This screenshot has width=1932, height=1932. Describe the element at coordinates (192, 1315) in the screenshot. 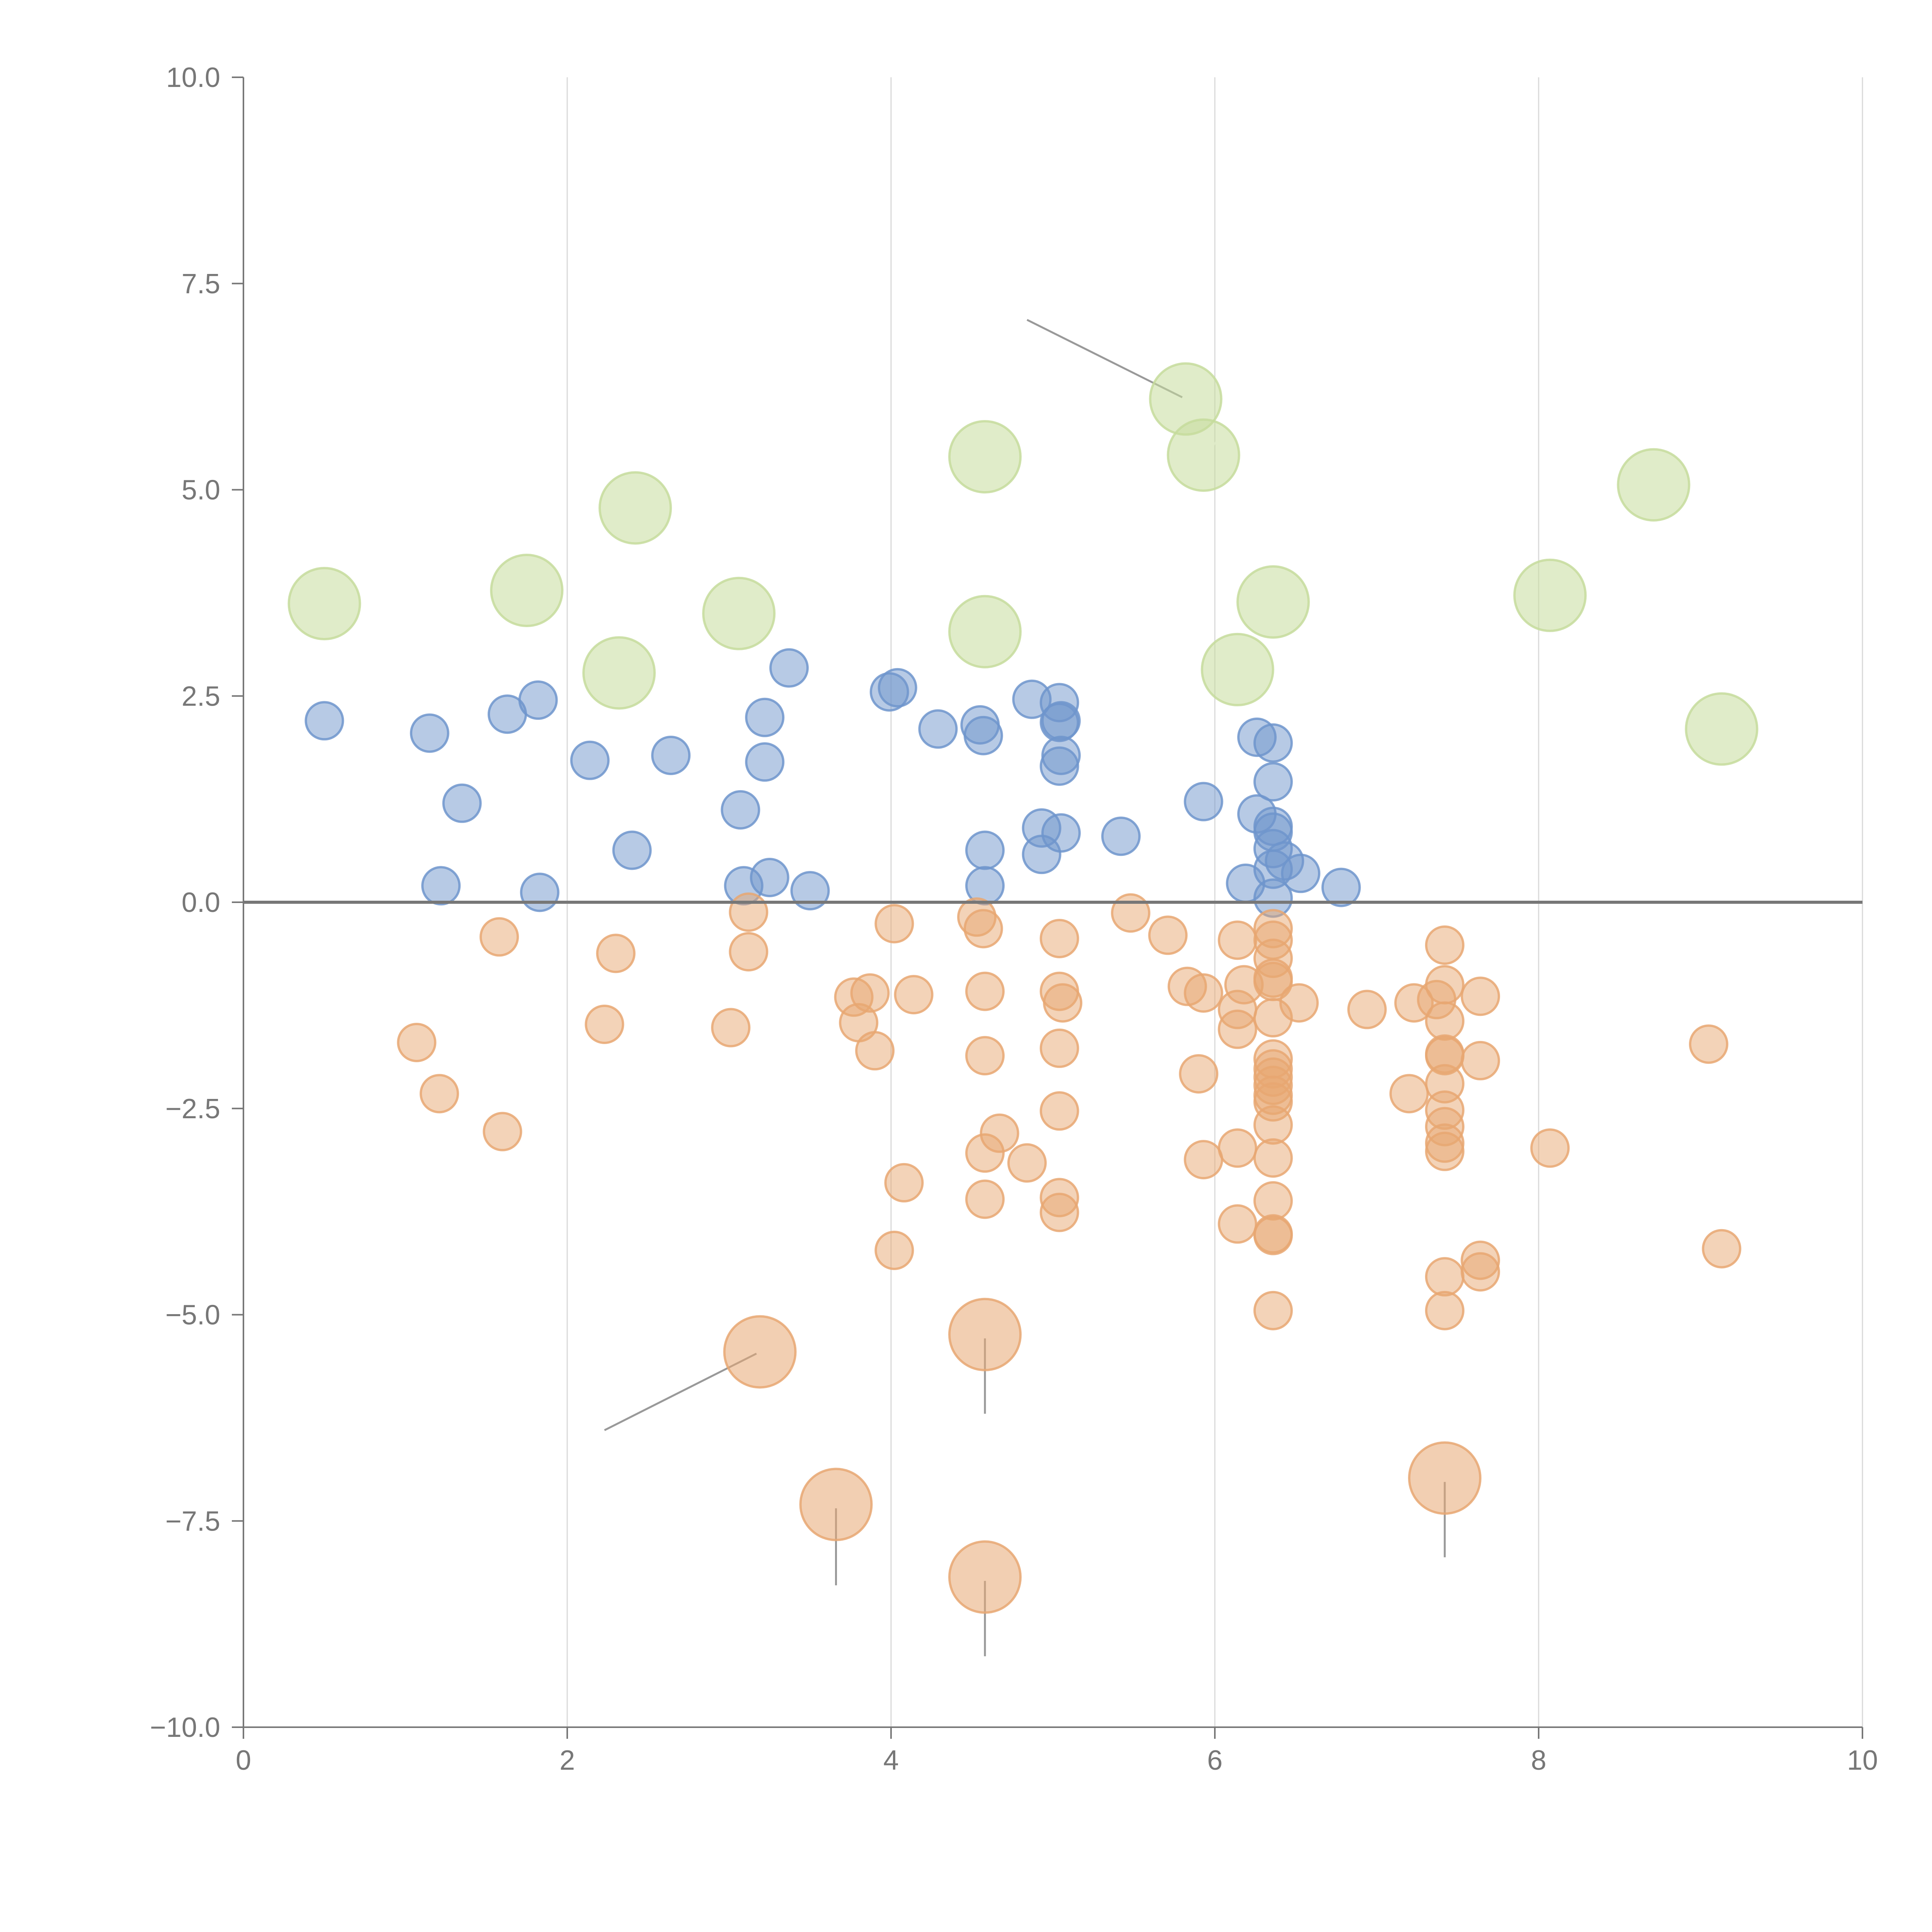

I see `y-tick-label: −5.0` at that location.